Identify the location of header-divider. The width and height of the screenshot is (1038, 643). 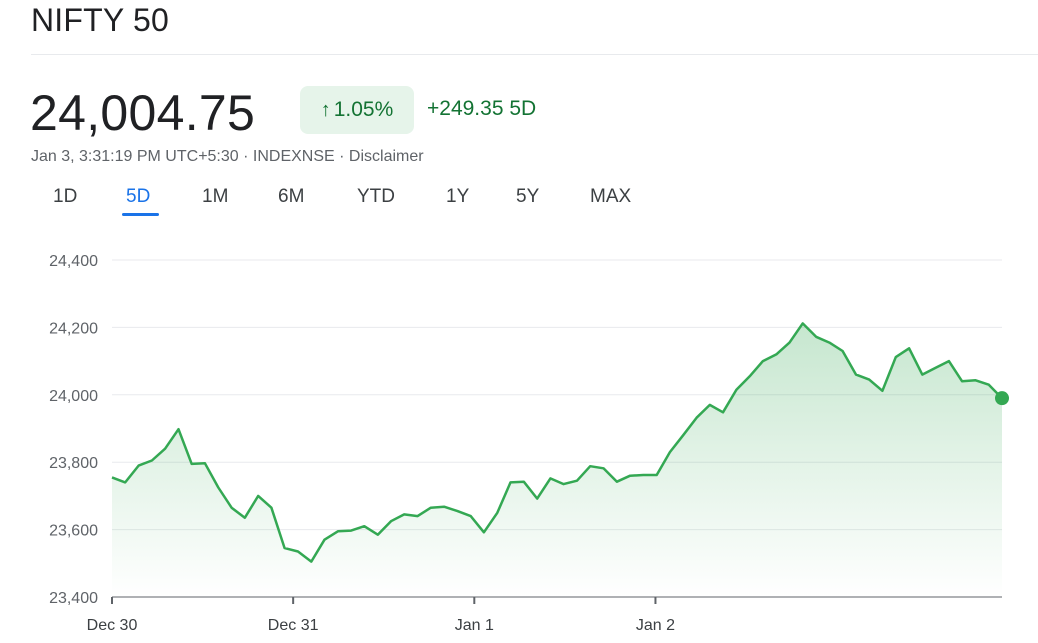
(534, 54).